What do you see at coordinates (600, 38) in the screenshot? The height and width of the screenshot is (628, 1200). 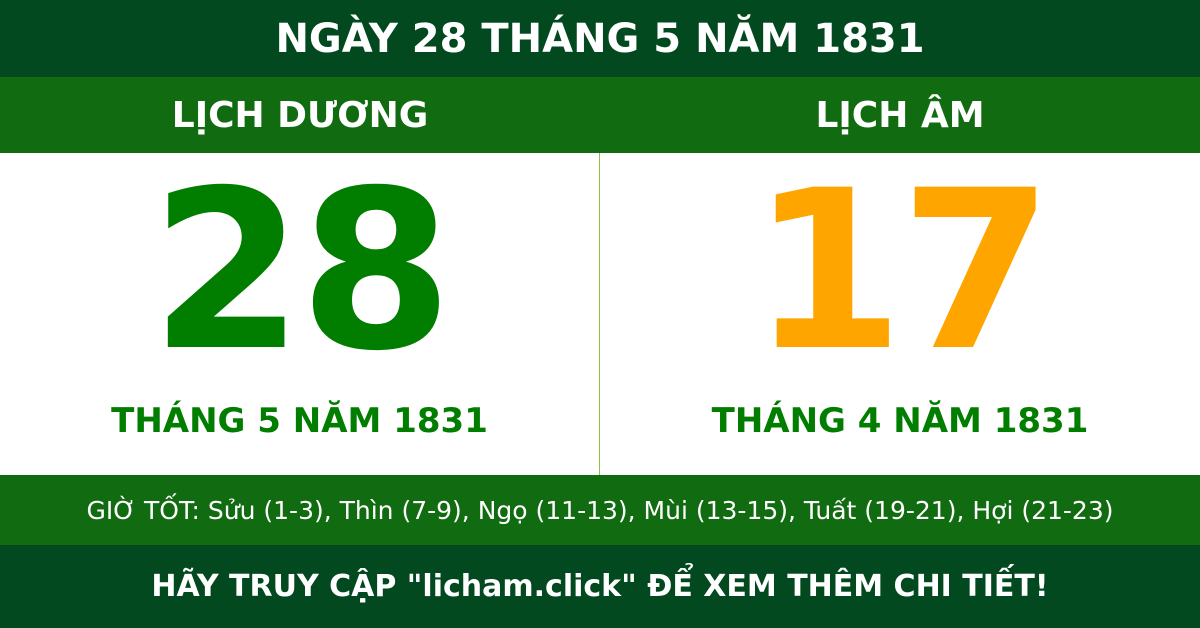 I see `page-title: NGÀY 28 THÁNG 5 NĂM 1831` at bounding box center [600, 38].